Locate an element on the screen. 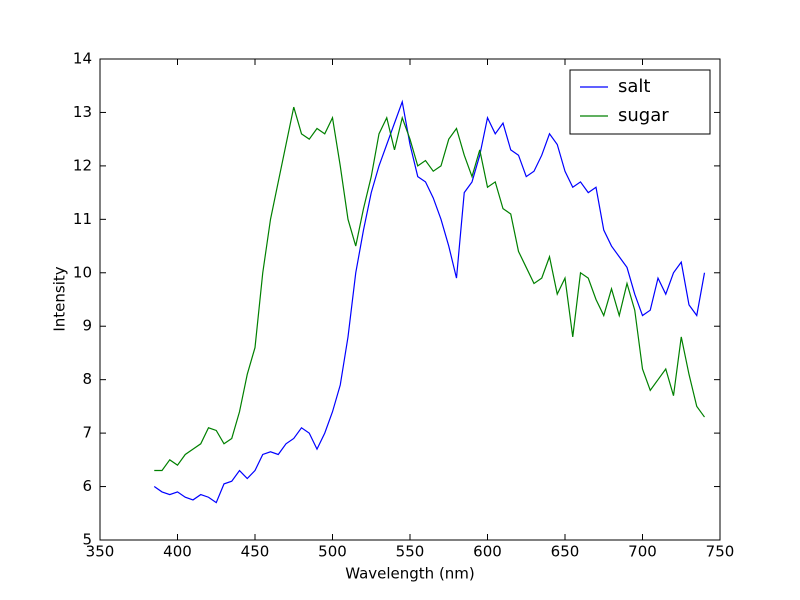 This screenshot has height=600, width=800. x-tick-label: 500 is located at coordinates (332, 552).